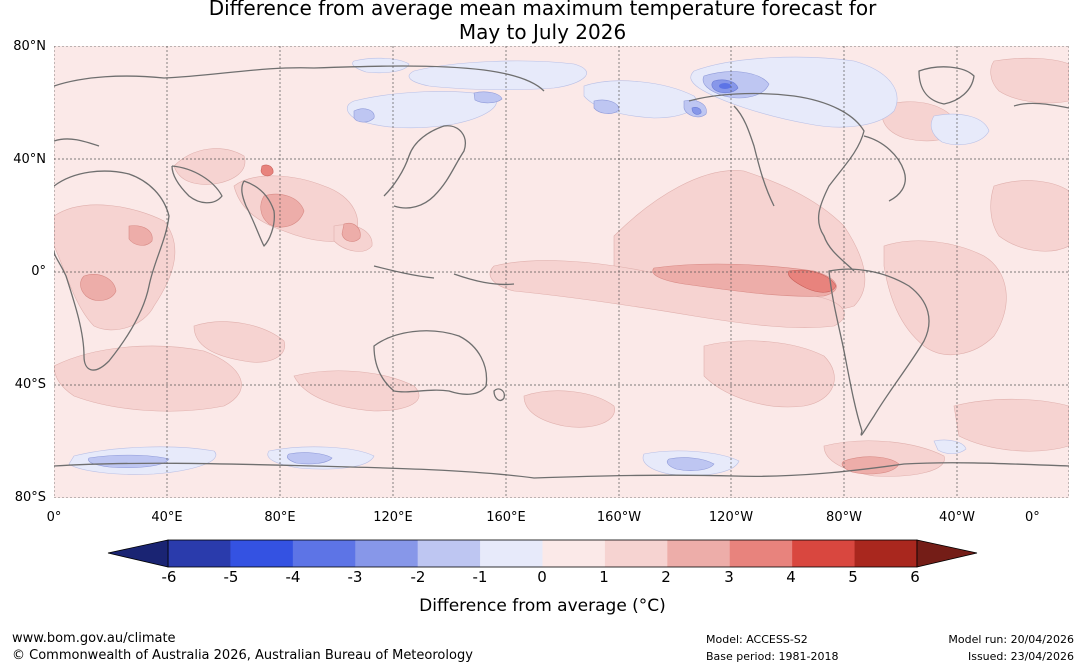 This screenshot has width=1085, height=667. What do you see at coordinates (30, 497) in the screenshot?
I see `lat-label-80s: 80°S` at bounding box center [30, 497].